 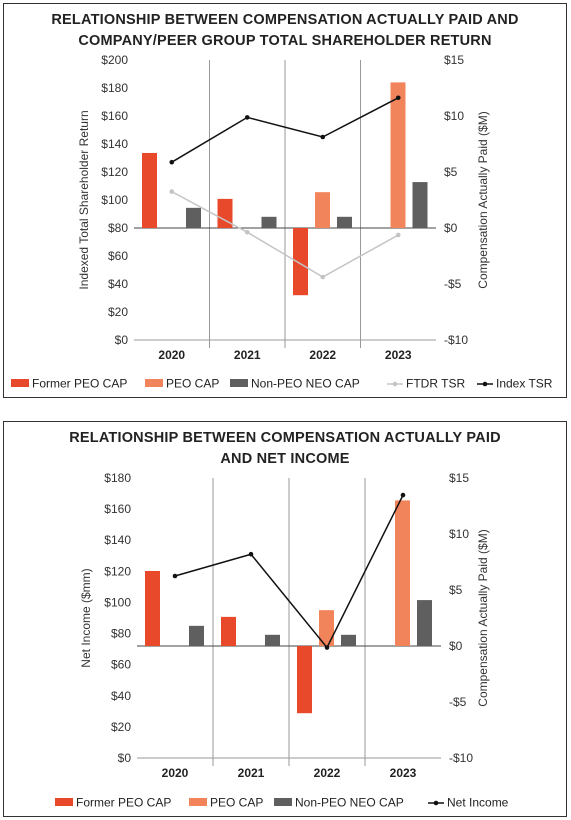 I want to click on legend-swatch-former-peo-cap, so click(x=20, y=383).